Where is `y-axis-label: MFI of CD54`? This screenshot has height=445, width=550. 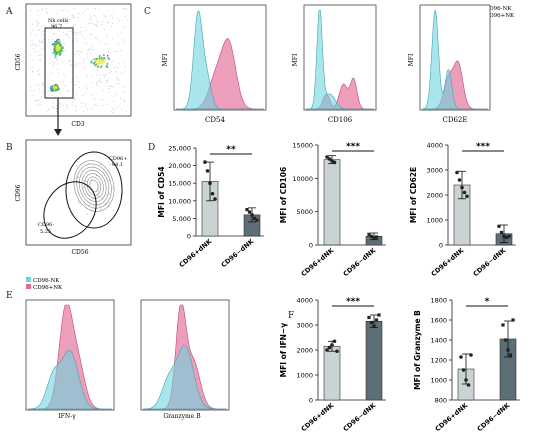 y-axis-label: MFI of CD54 is located at coordinates (161, 191).